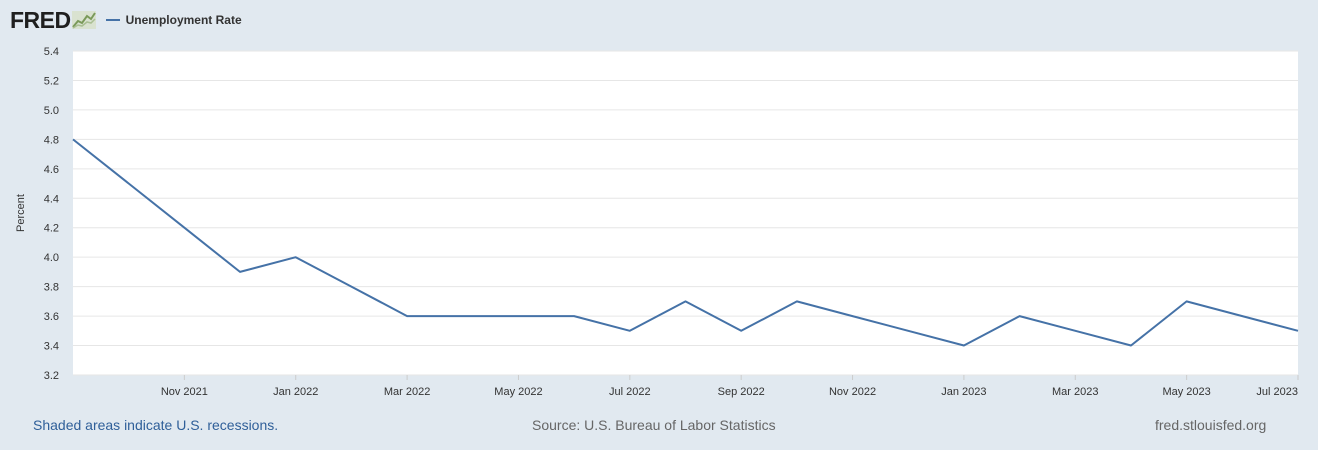  Describe the element at coordinates (407, 392) in the screenshot. I see `x-tick-label: Mar 2022` at that location.